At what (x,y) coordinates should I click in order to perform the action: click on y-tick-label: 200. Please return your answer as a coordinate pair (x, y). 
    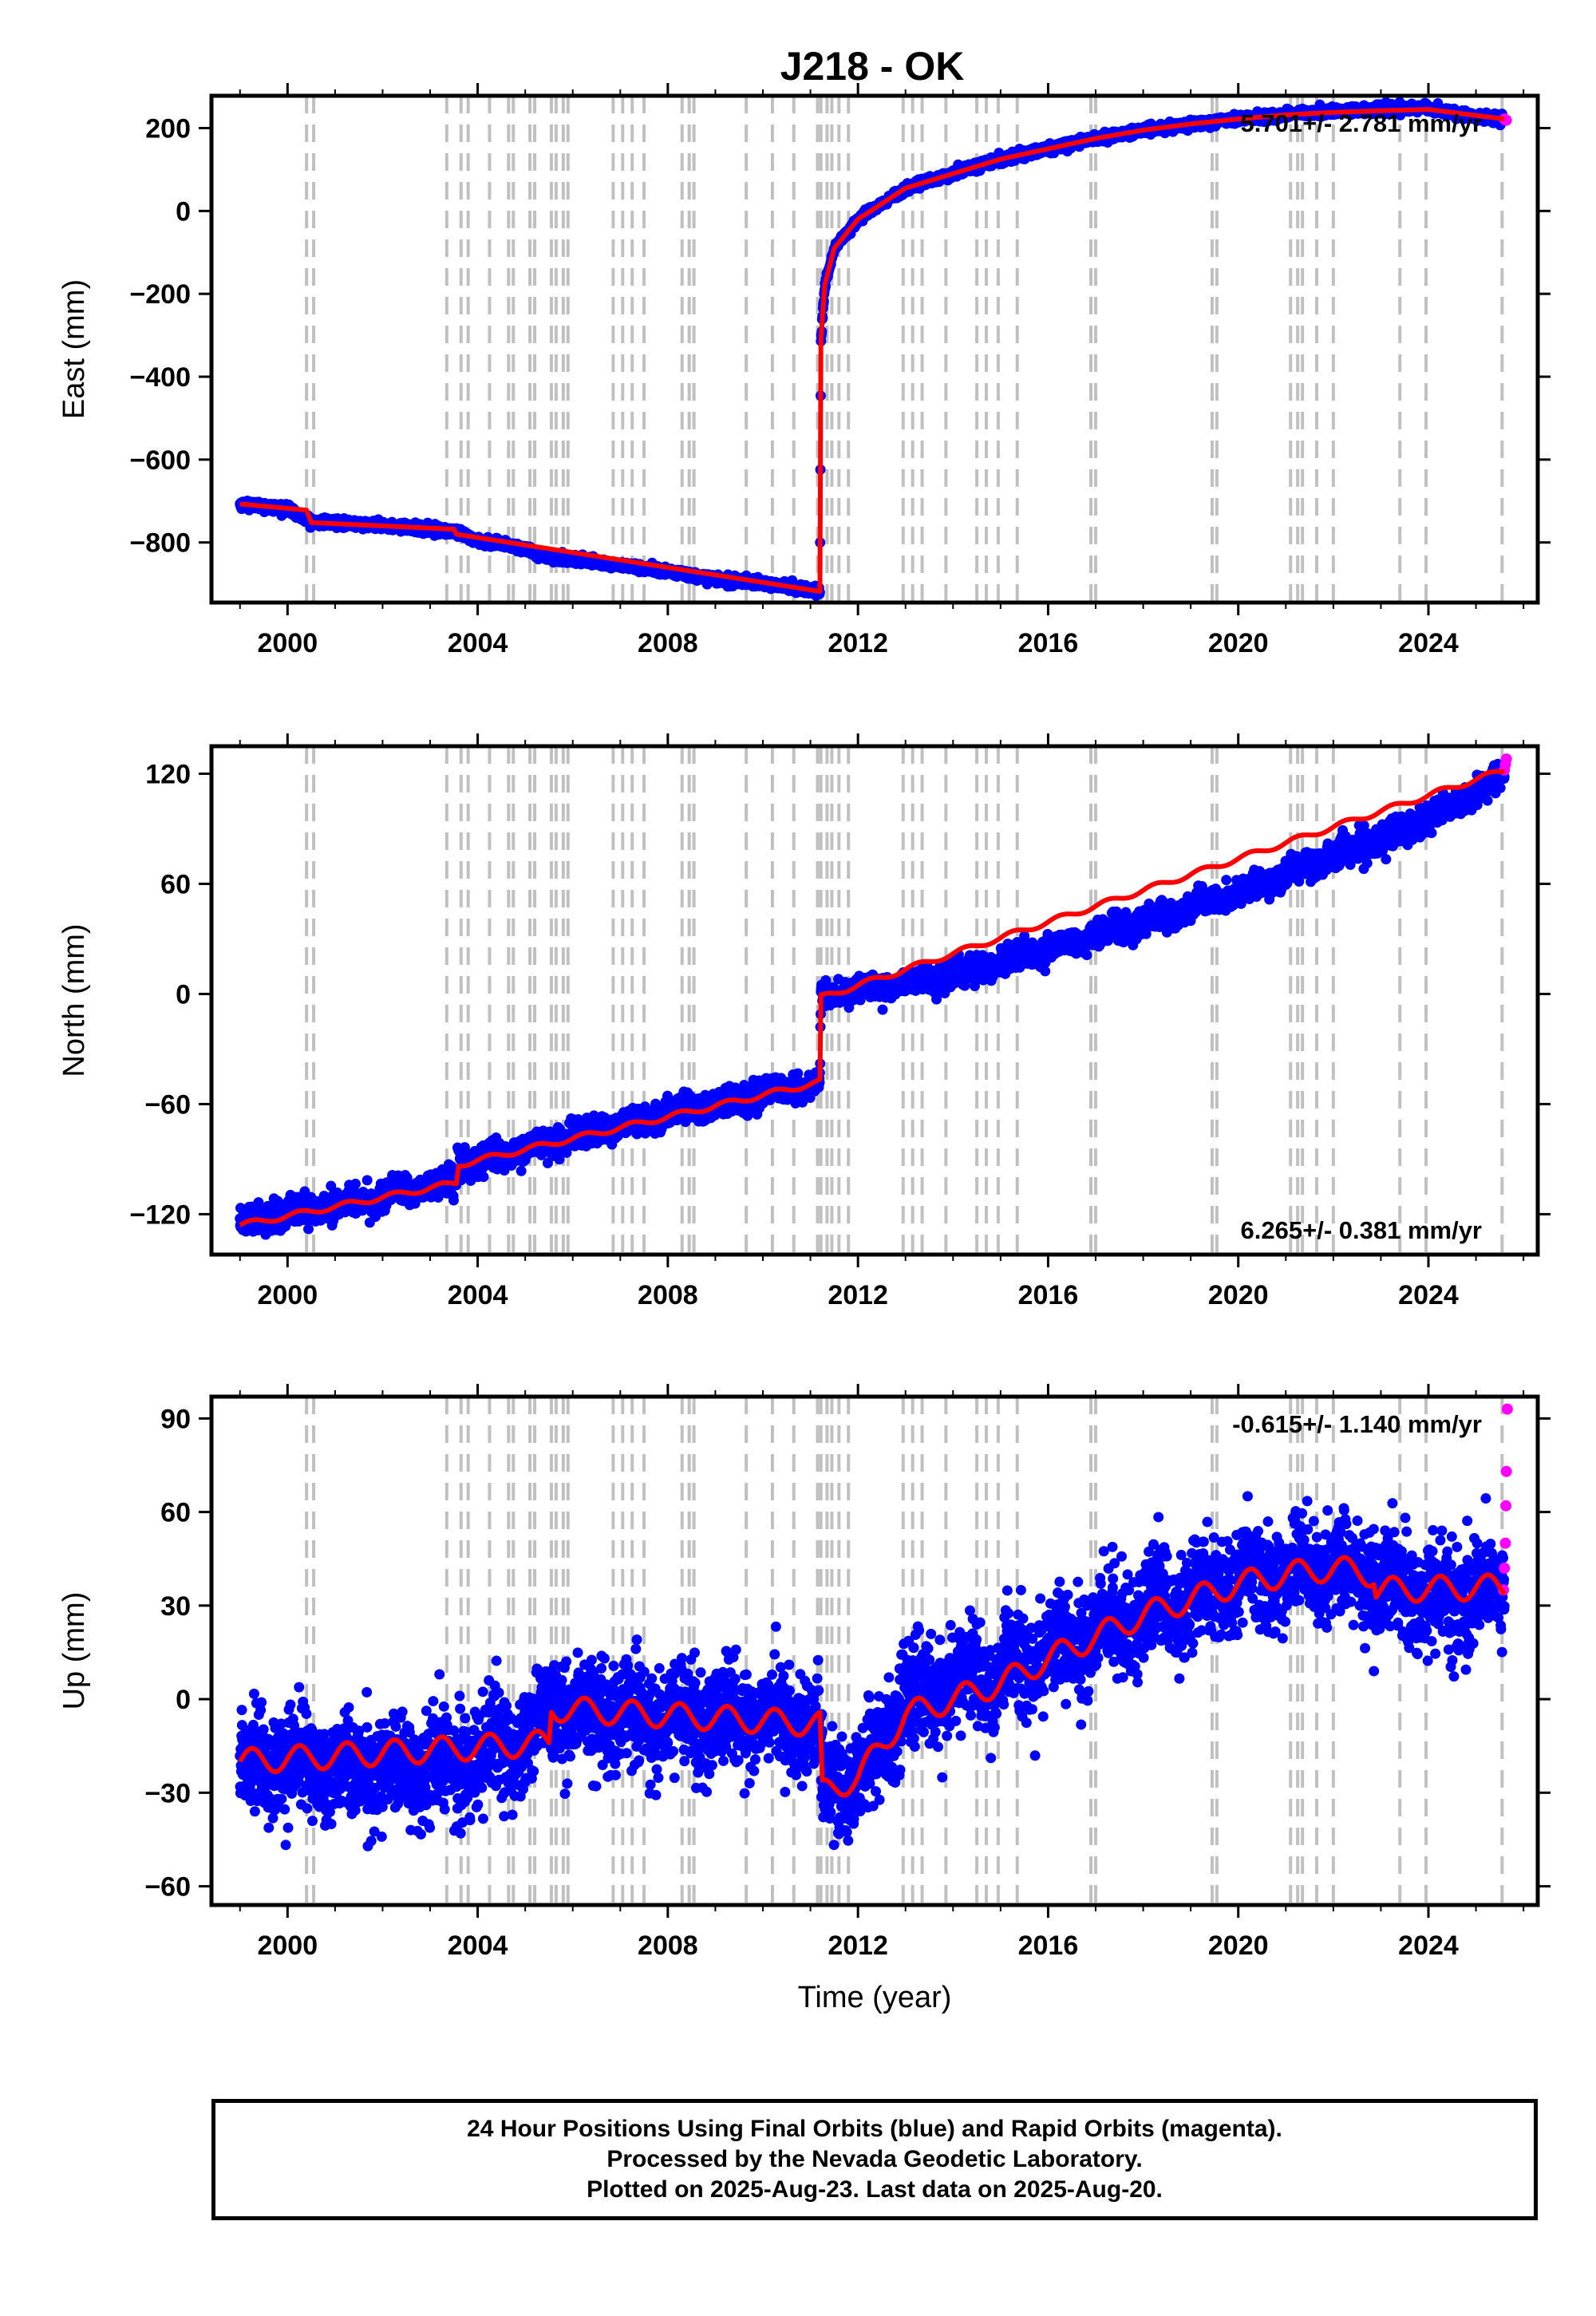
    Looking at the image, I should click on (168, 128).